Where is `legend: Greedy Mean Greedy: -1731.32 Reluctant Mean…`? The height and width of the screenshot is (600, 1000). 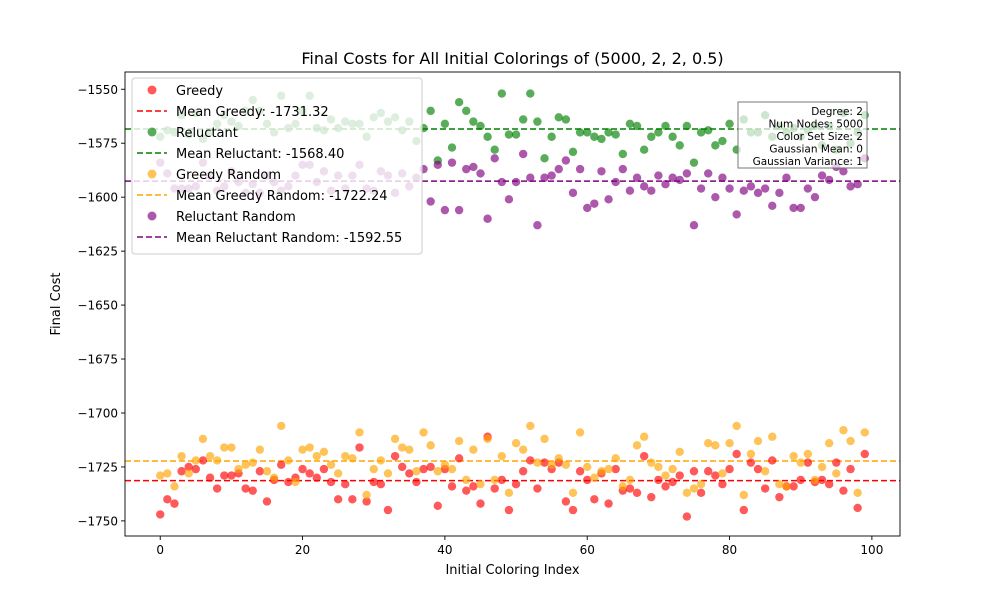
legend: Greedy Mean Greedy: -1731.32 Reluctant Mean… is located at coordinates (277, 166).